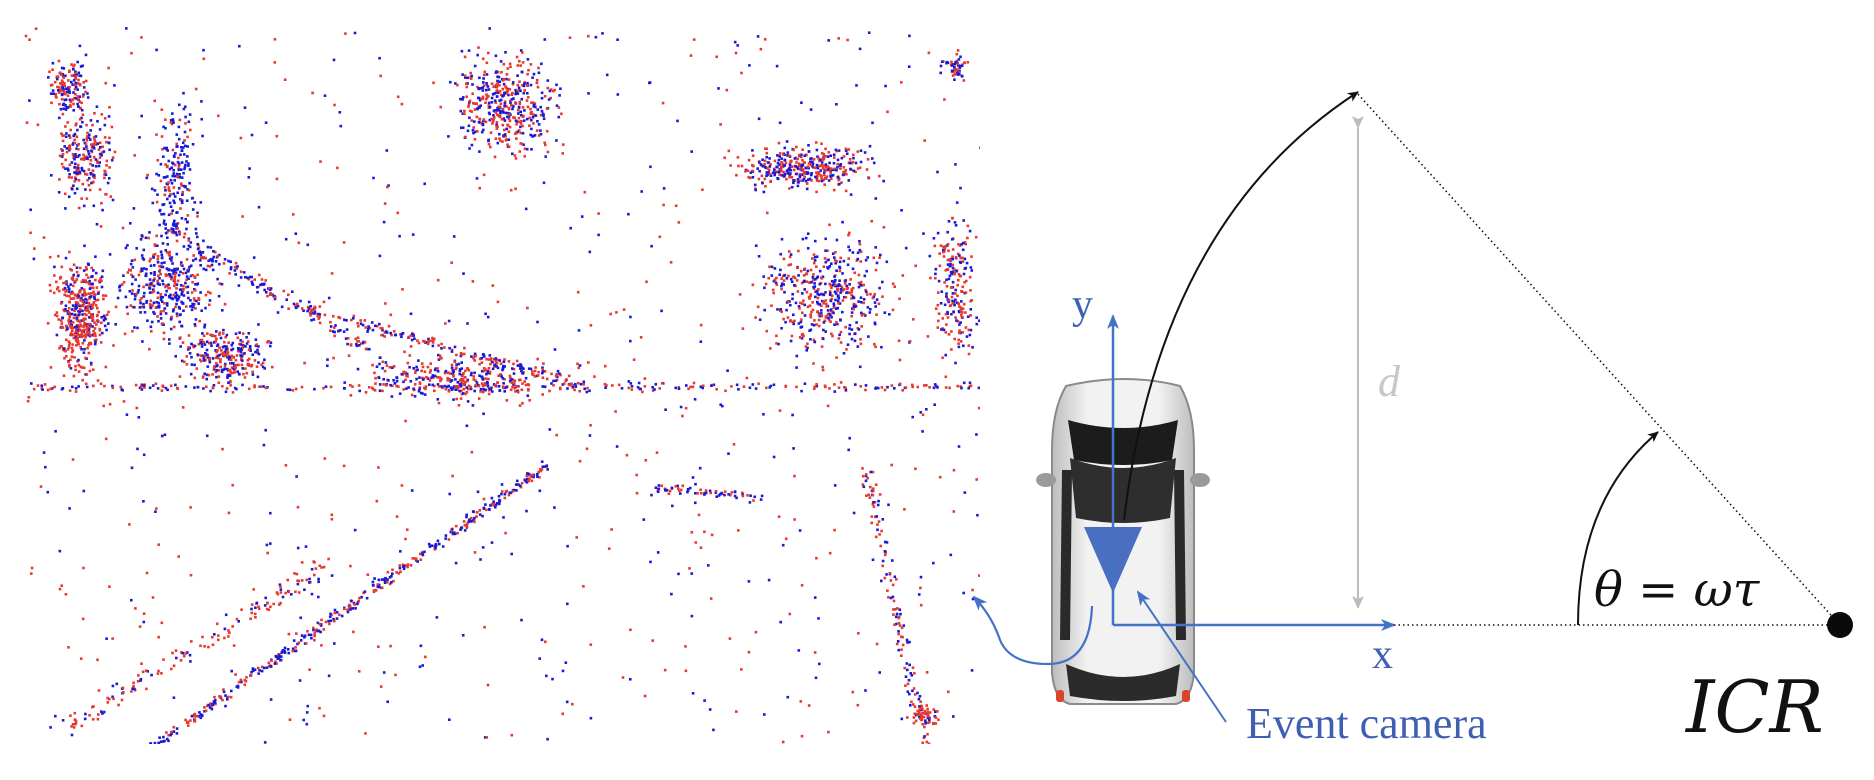 This screenshot has width=1874, height=780. What do you see at coordinates (1754, 707) in the screenshot?
I see `icr-label: ICR` at bounding box center [1754, 707].